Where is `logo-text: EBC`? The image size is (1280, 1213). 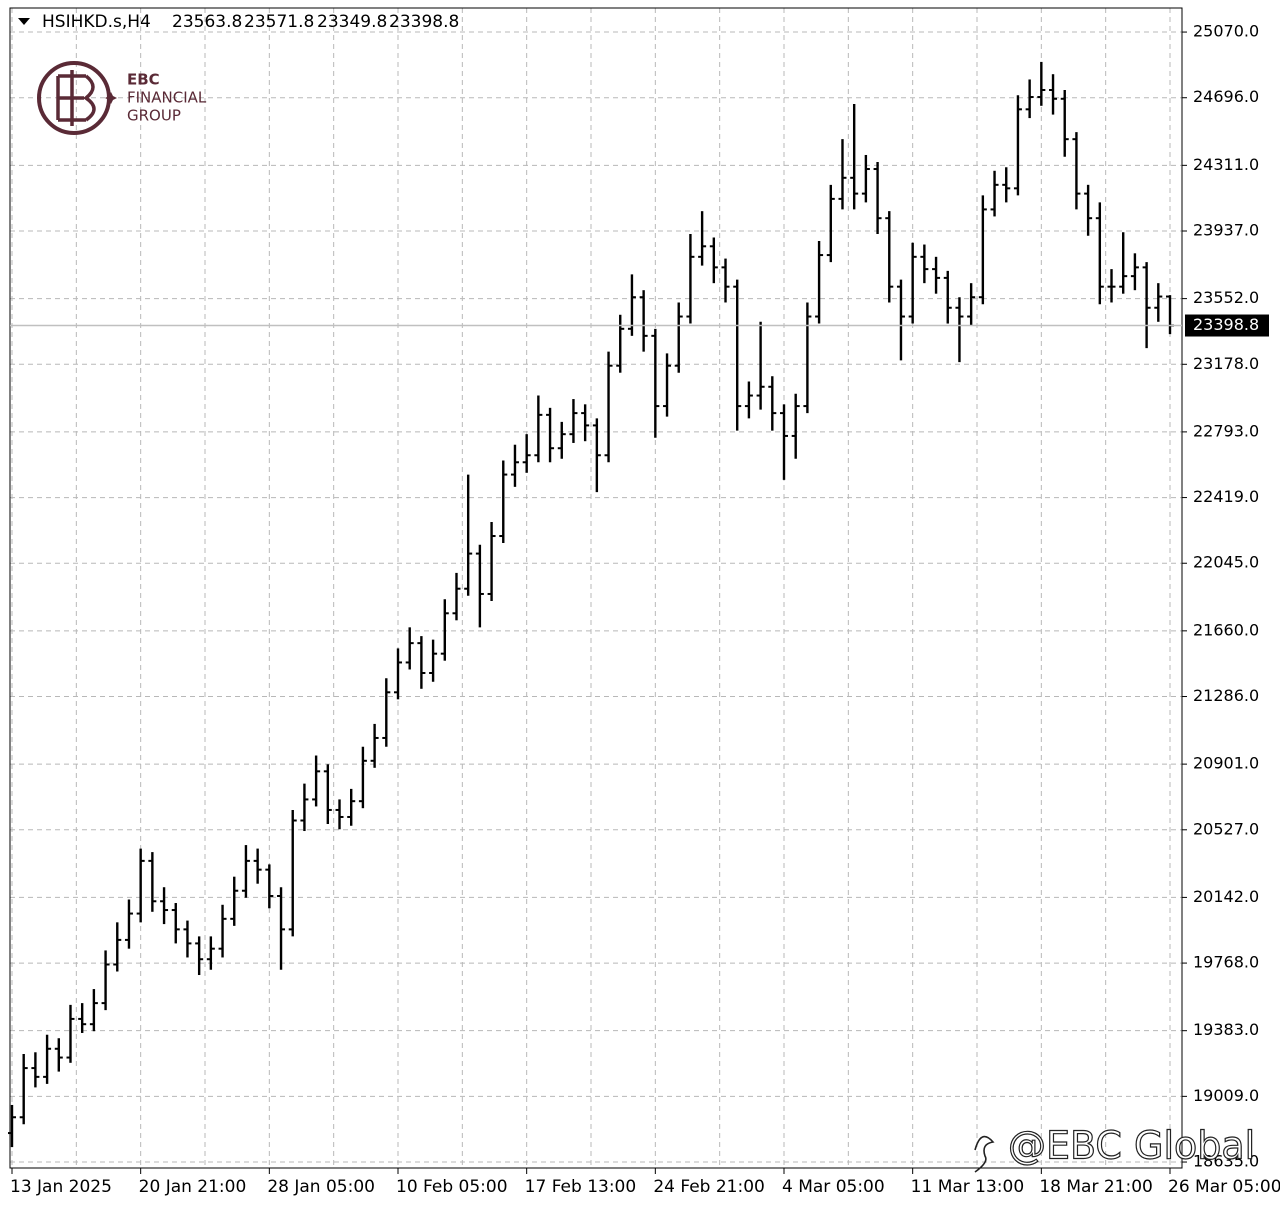 logo-text: EBC is located at coordinates (143, 80).